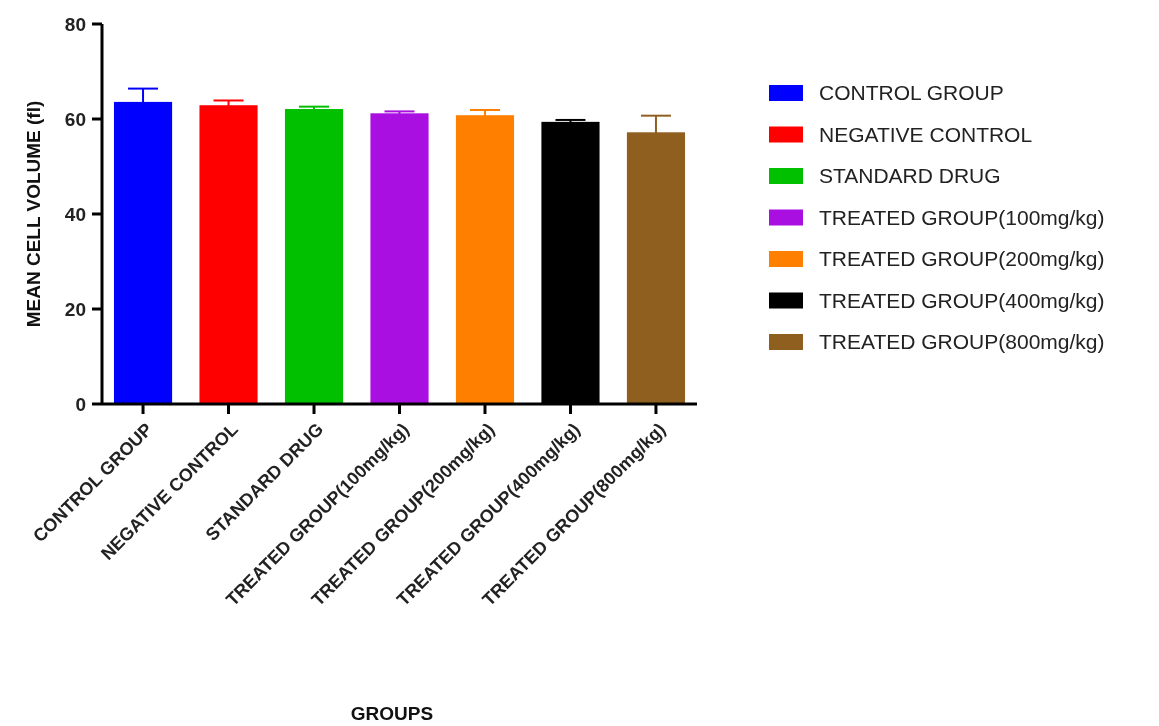 This screenshot has height=726, width=1159. What do you see at coordinates (392, 713) in the screenshot?
I see `x-axis-title: GROUPS` at bounding box center [392, 713].